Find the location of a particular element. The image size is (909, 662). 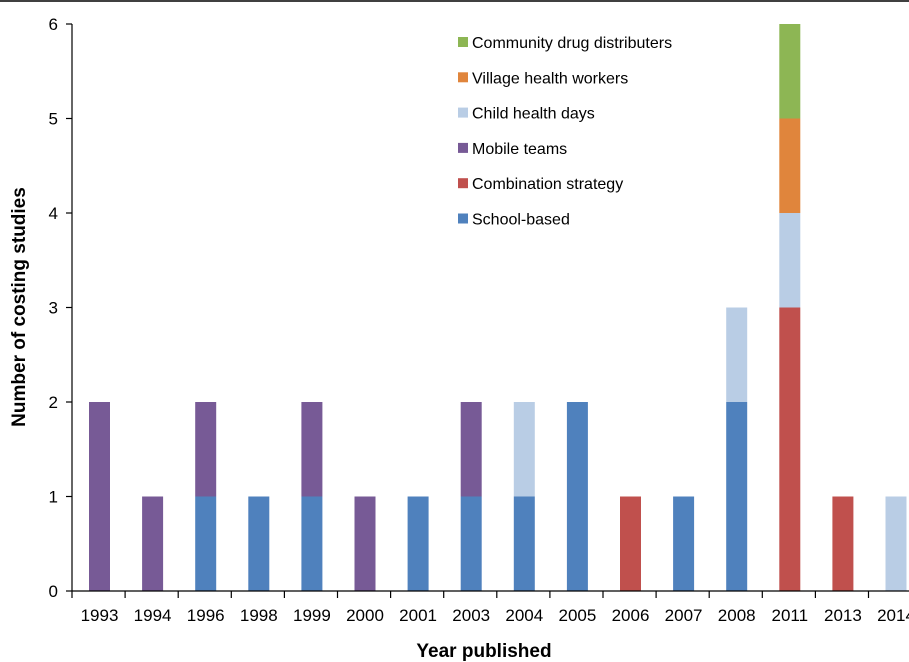

bar-segment-school-based-2008 is located at coordinates (737, 496).